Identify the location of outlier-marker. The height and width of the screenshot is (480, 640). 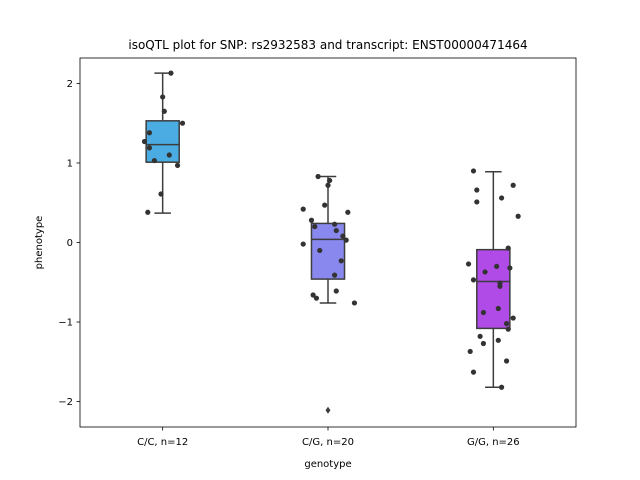
(328, 410).